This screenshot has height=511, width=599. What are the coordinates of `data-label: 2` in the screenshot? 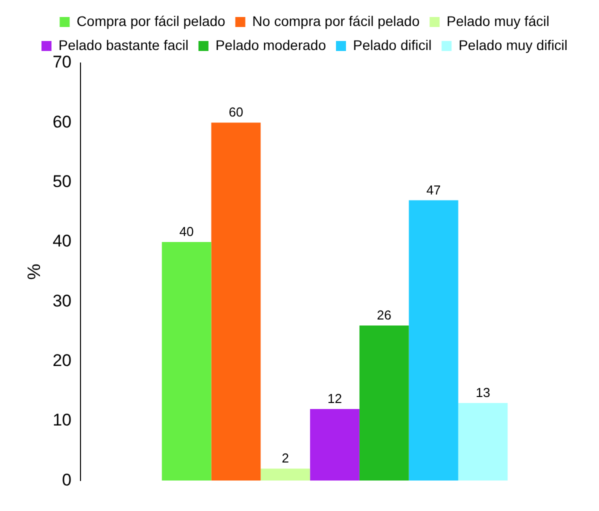 It's located at (285, 458).